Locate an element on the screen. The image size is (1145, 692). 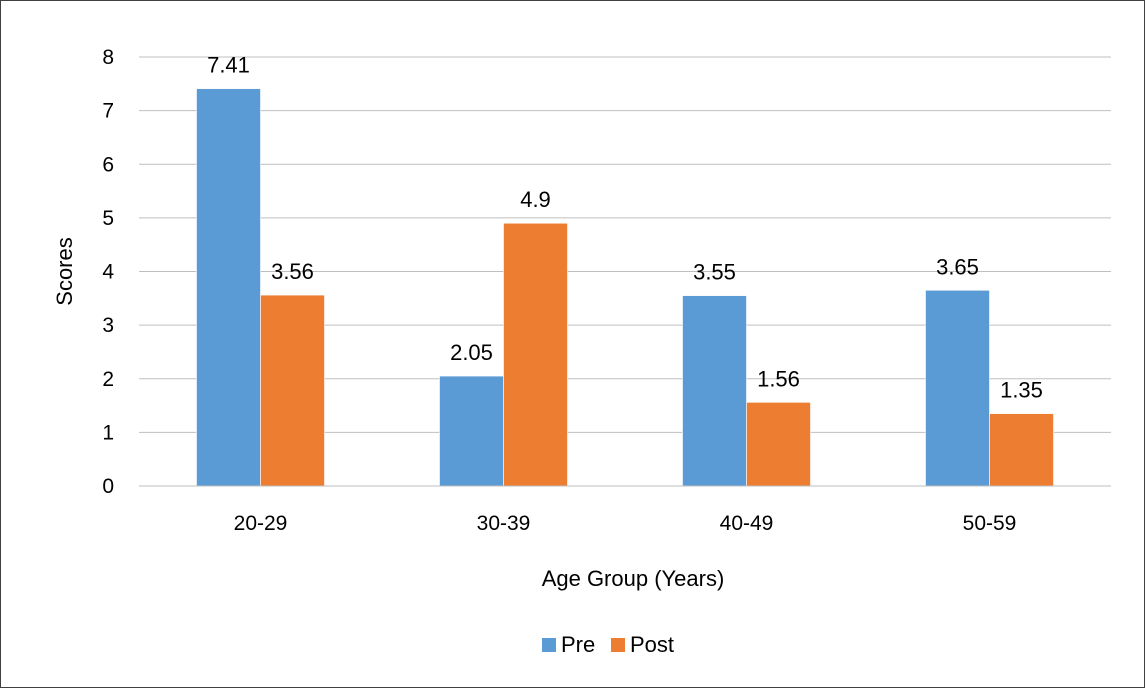
x-tick-label: 40-49 is located at coordinates (747, 523).